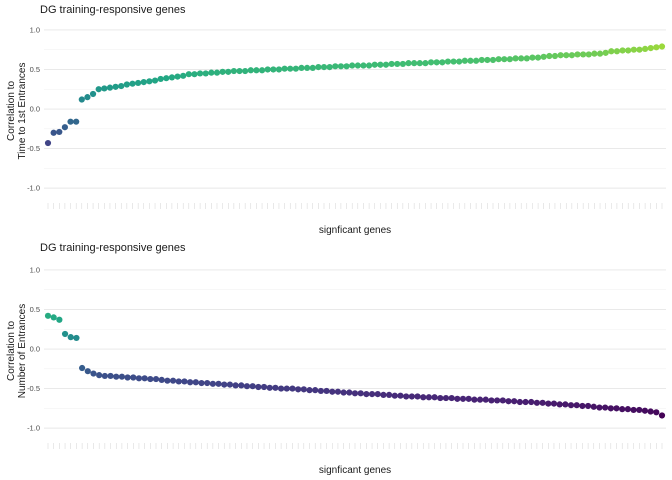 The image size is (672, 480). Describe the element at coordinates (22, 351) in the screenshot. I see `y-axis-title-line: Number of Entrances` at that location.